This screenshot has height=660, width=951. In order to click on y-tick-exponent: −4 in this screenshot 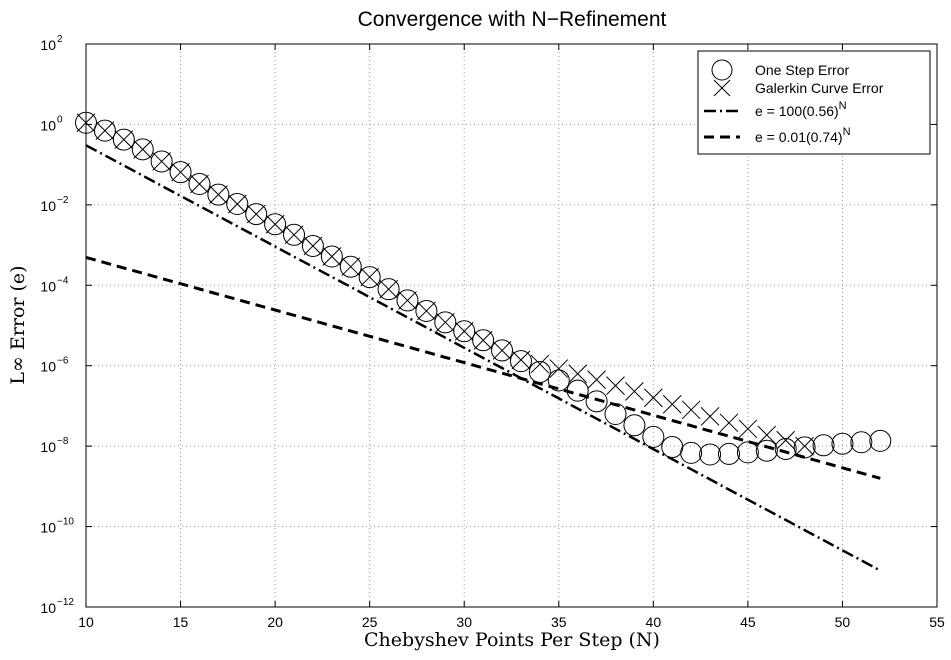, I will do `click(63, 280)`.